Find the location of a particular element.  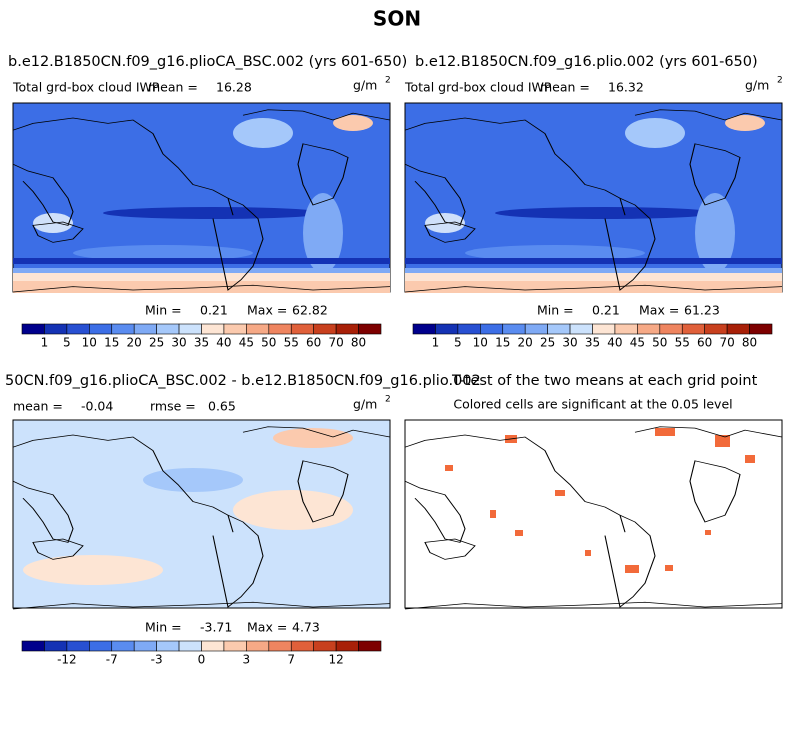

colorbar-label: 10 is located at coordinates (480, 343).